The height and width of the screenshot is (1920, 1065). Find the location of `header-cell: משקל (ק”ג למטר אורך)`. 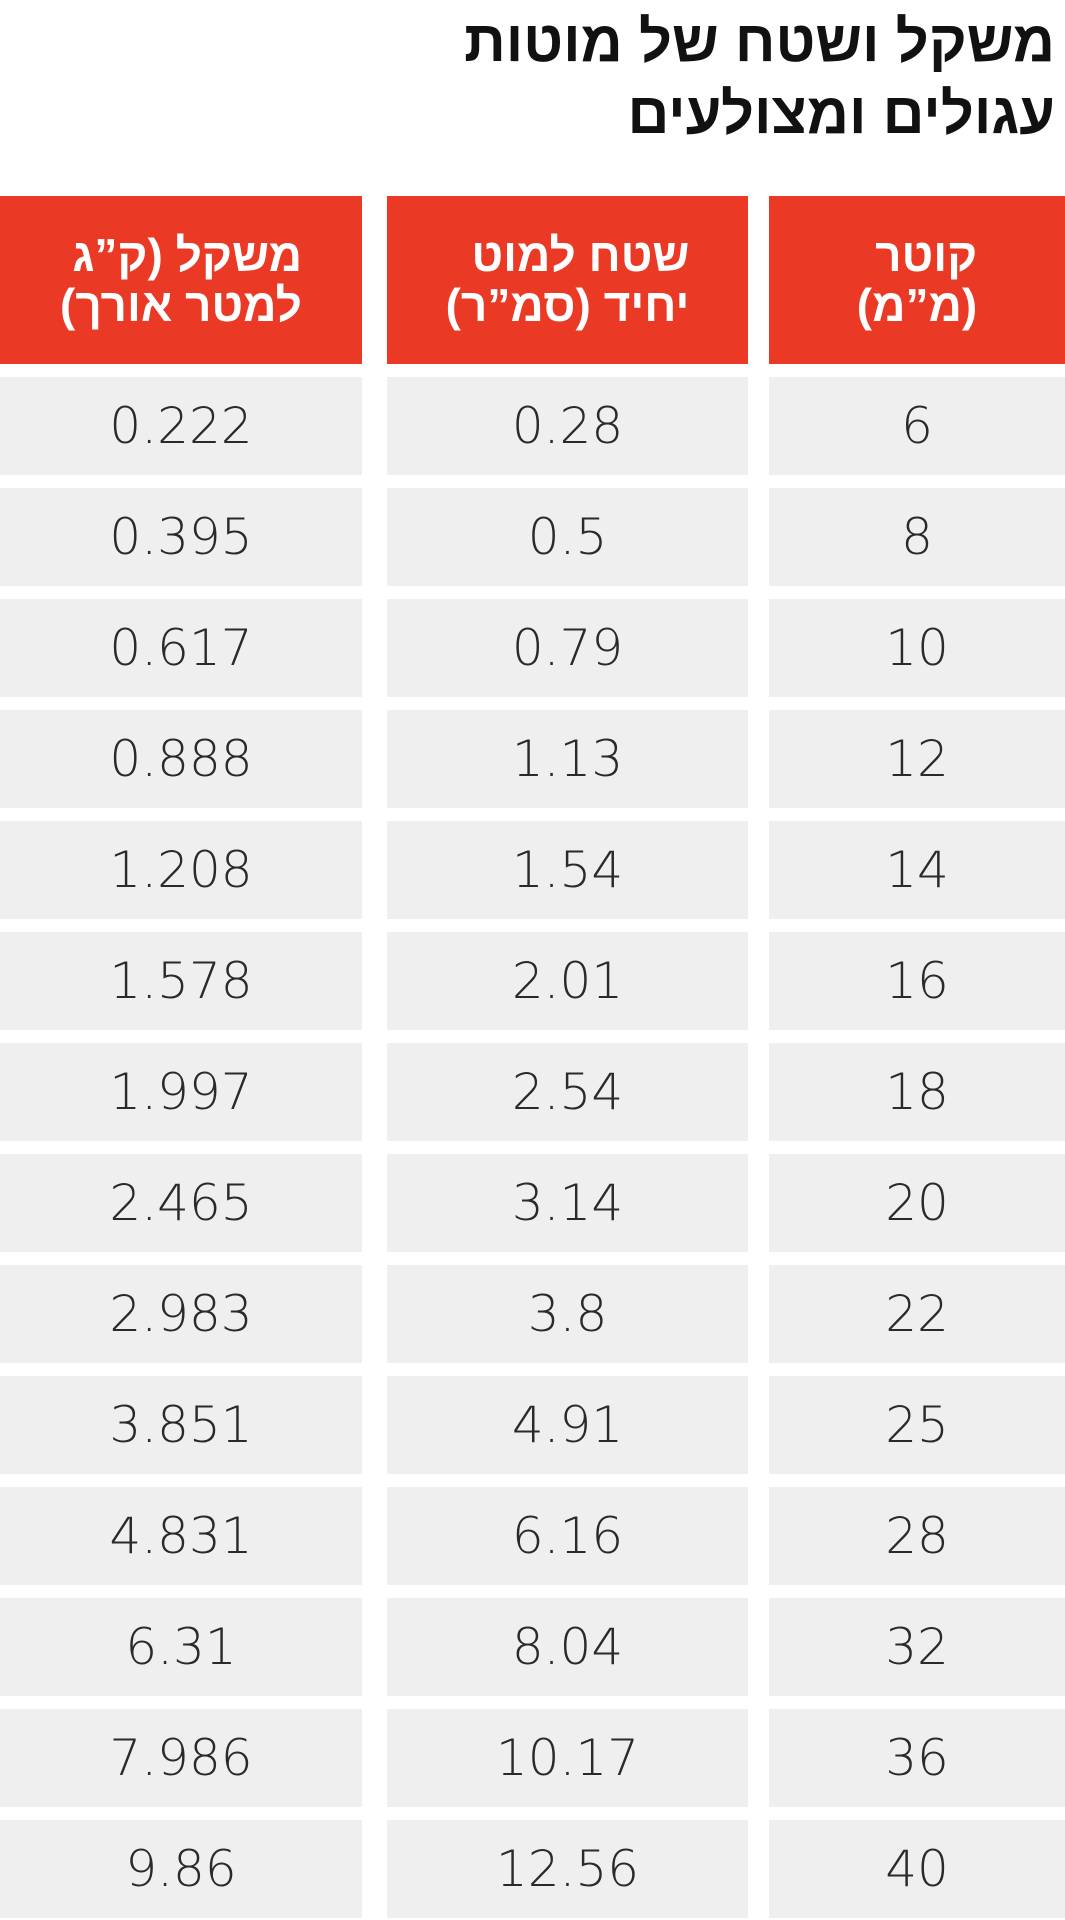

header-cell: משקל (ק”ג למטר אורך) is located at coordinates (181, 280).